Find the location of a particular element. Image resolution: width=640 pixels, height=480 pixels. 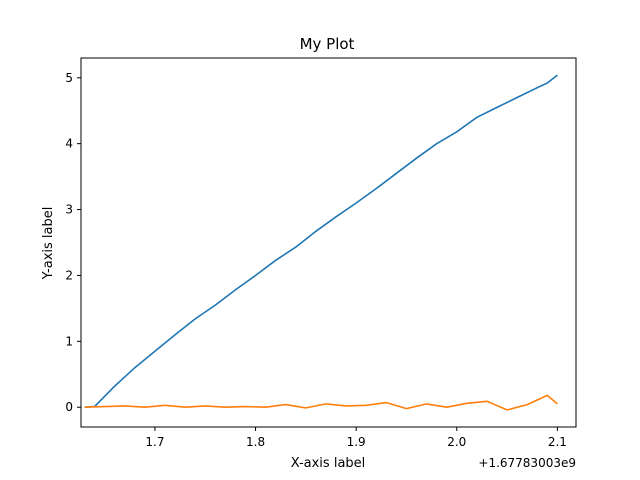

x-axis: 1.7 1.8 1.9 2.0 2.1 is located at coordinates (356, 438).